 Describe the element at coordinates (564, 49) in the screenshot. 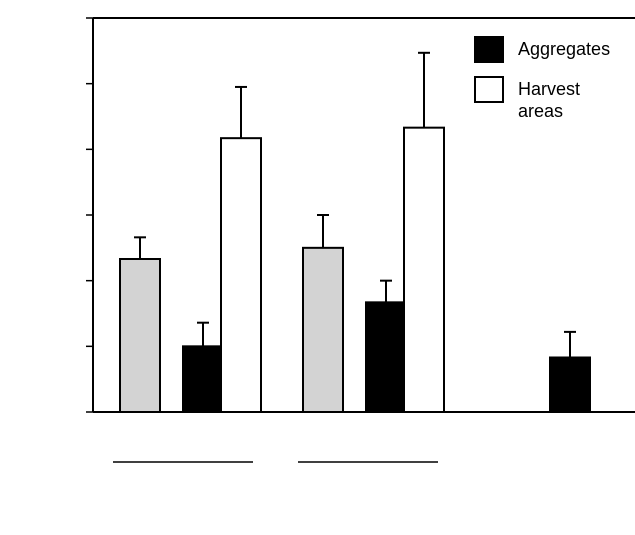

I see `legend-label: Aggregates` at that location.